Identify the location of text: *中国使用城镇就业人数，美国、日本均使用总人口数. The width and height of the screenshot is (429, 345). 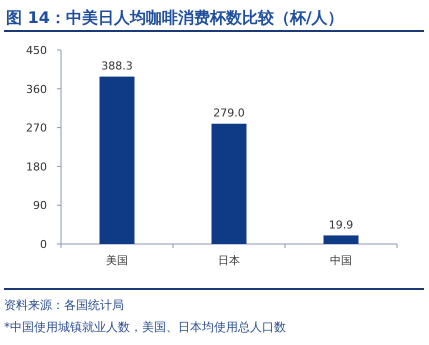
(145, 327).